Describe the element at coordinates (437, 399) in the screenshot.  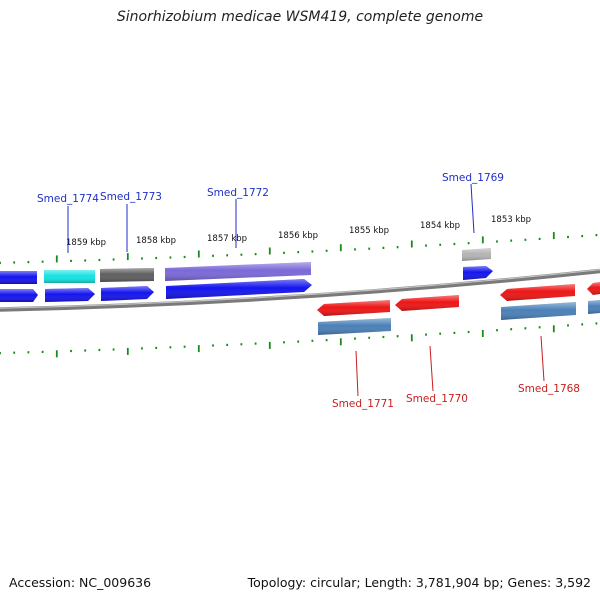
I see `gene-label-smed-1770: Smed_1770` at that location.